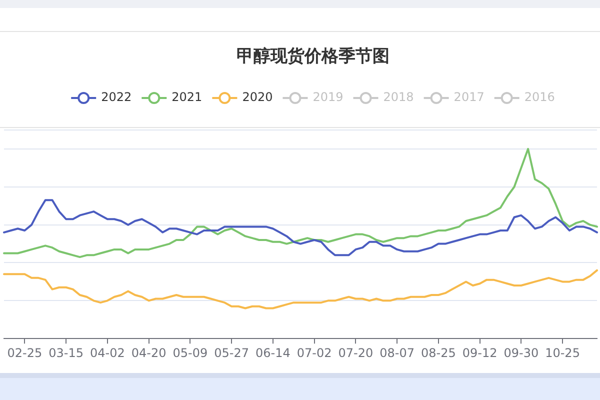  Describe the element at coordinates (107, 353) in the screenshot. I see `x-tick-label: 04-02` at that location.